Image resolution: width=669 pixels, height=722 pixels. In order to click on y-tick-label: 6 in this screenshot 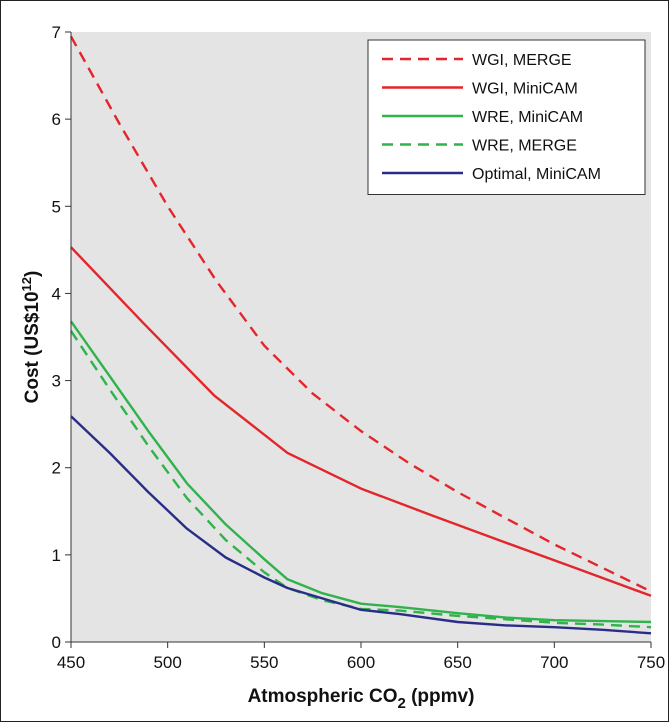, I will do `click(56, 119)`.